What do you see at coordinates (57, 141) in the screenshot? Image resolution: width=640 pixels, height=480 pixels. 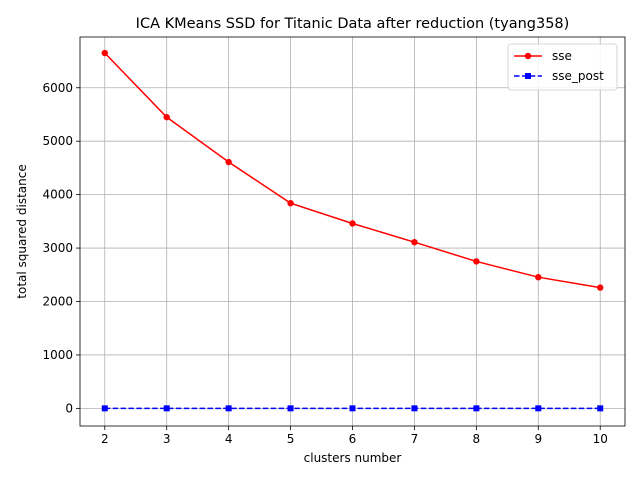 I see `y-tick-label: 5000` at bounding box center [57, 141].